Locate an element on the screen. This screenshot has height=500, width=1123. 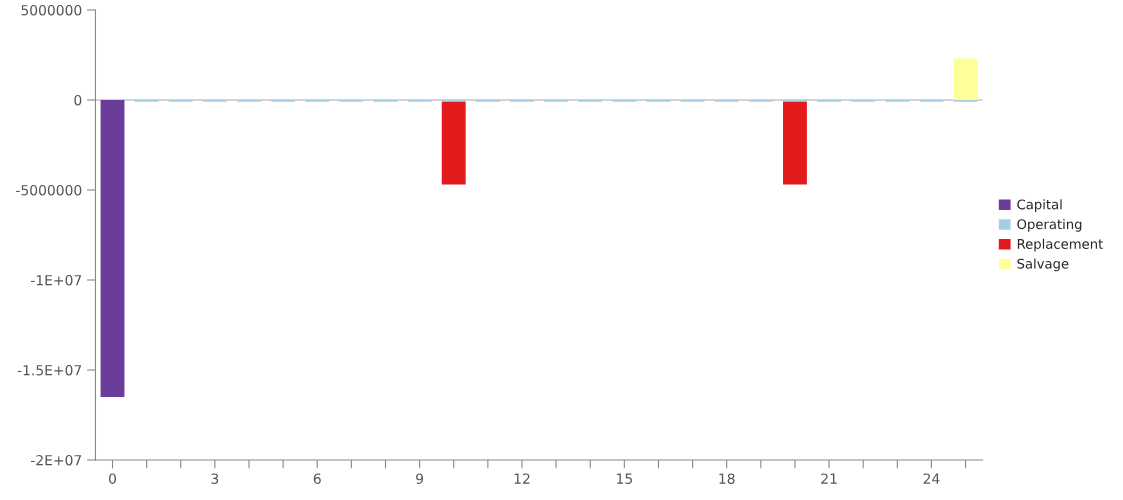
x-tick-label: 0 is located at coordinates (113, 478).